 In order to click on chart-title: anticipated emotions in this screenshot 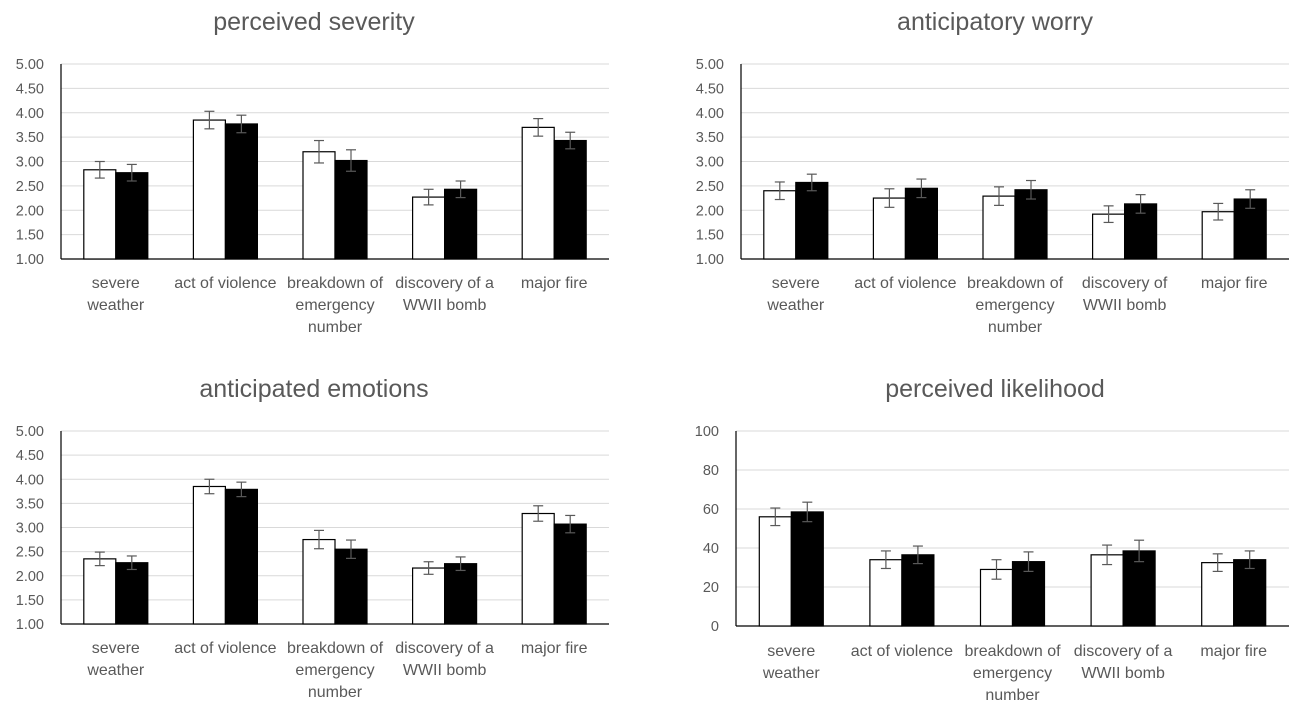, I will do `click(313, 389)`.